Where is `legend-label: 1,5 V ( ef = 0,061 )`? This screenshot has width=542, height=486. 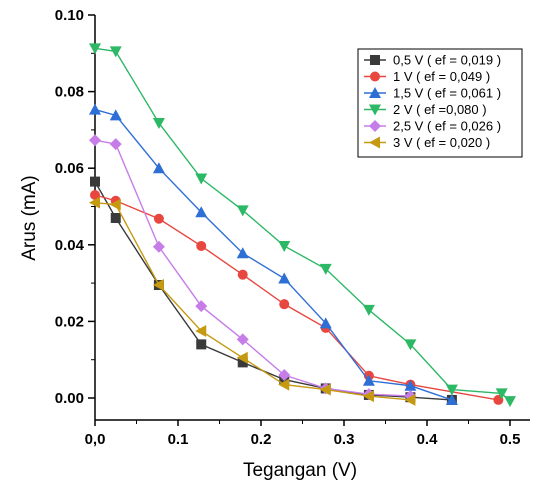 legend-label: 1,5 V ( ef = 0,061 ) is located at coordinates (447, 93).